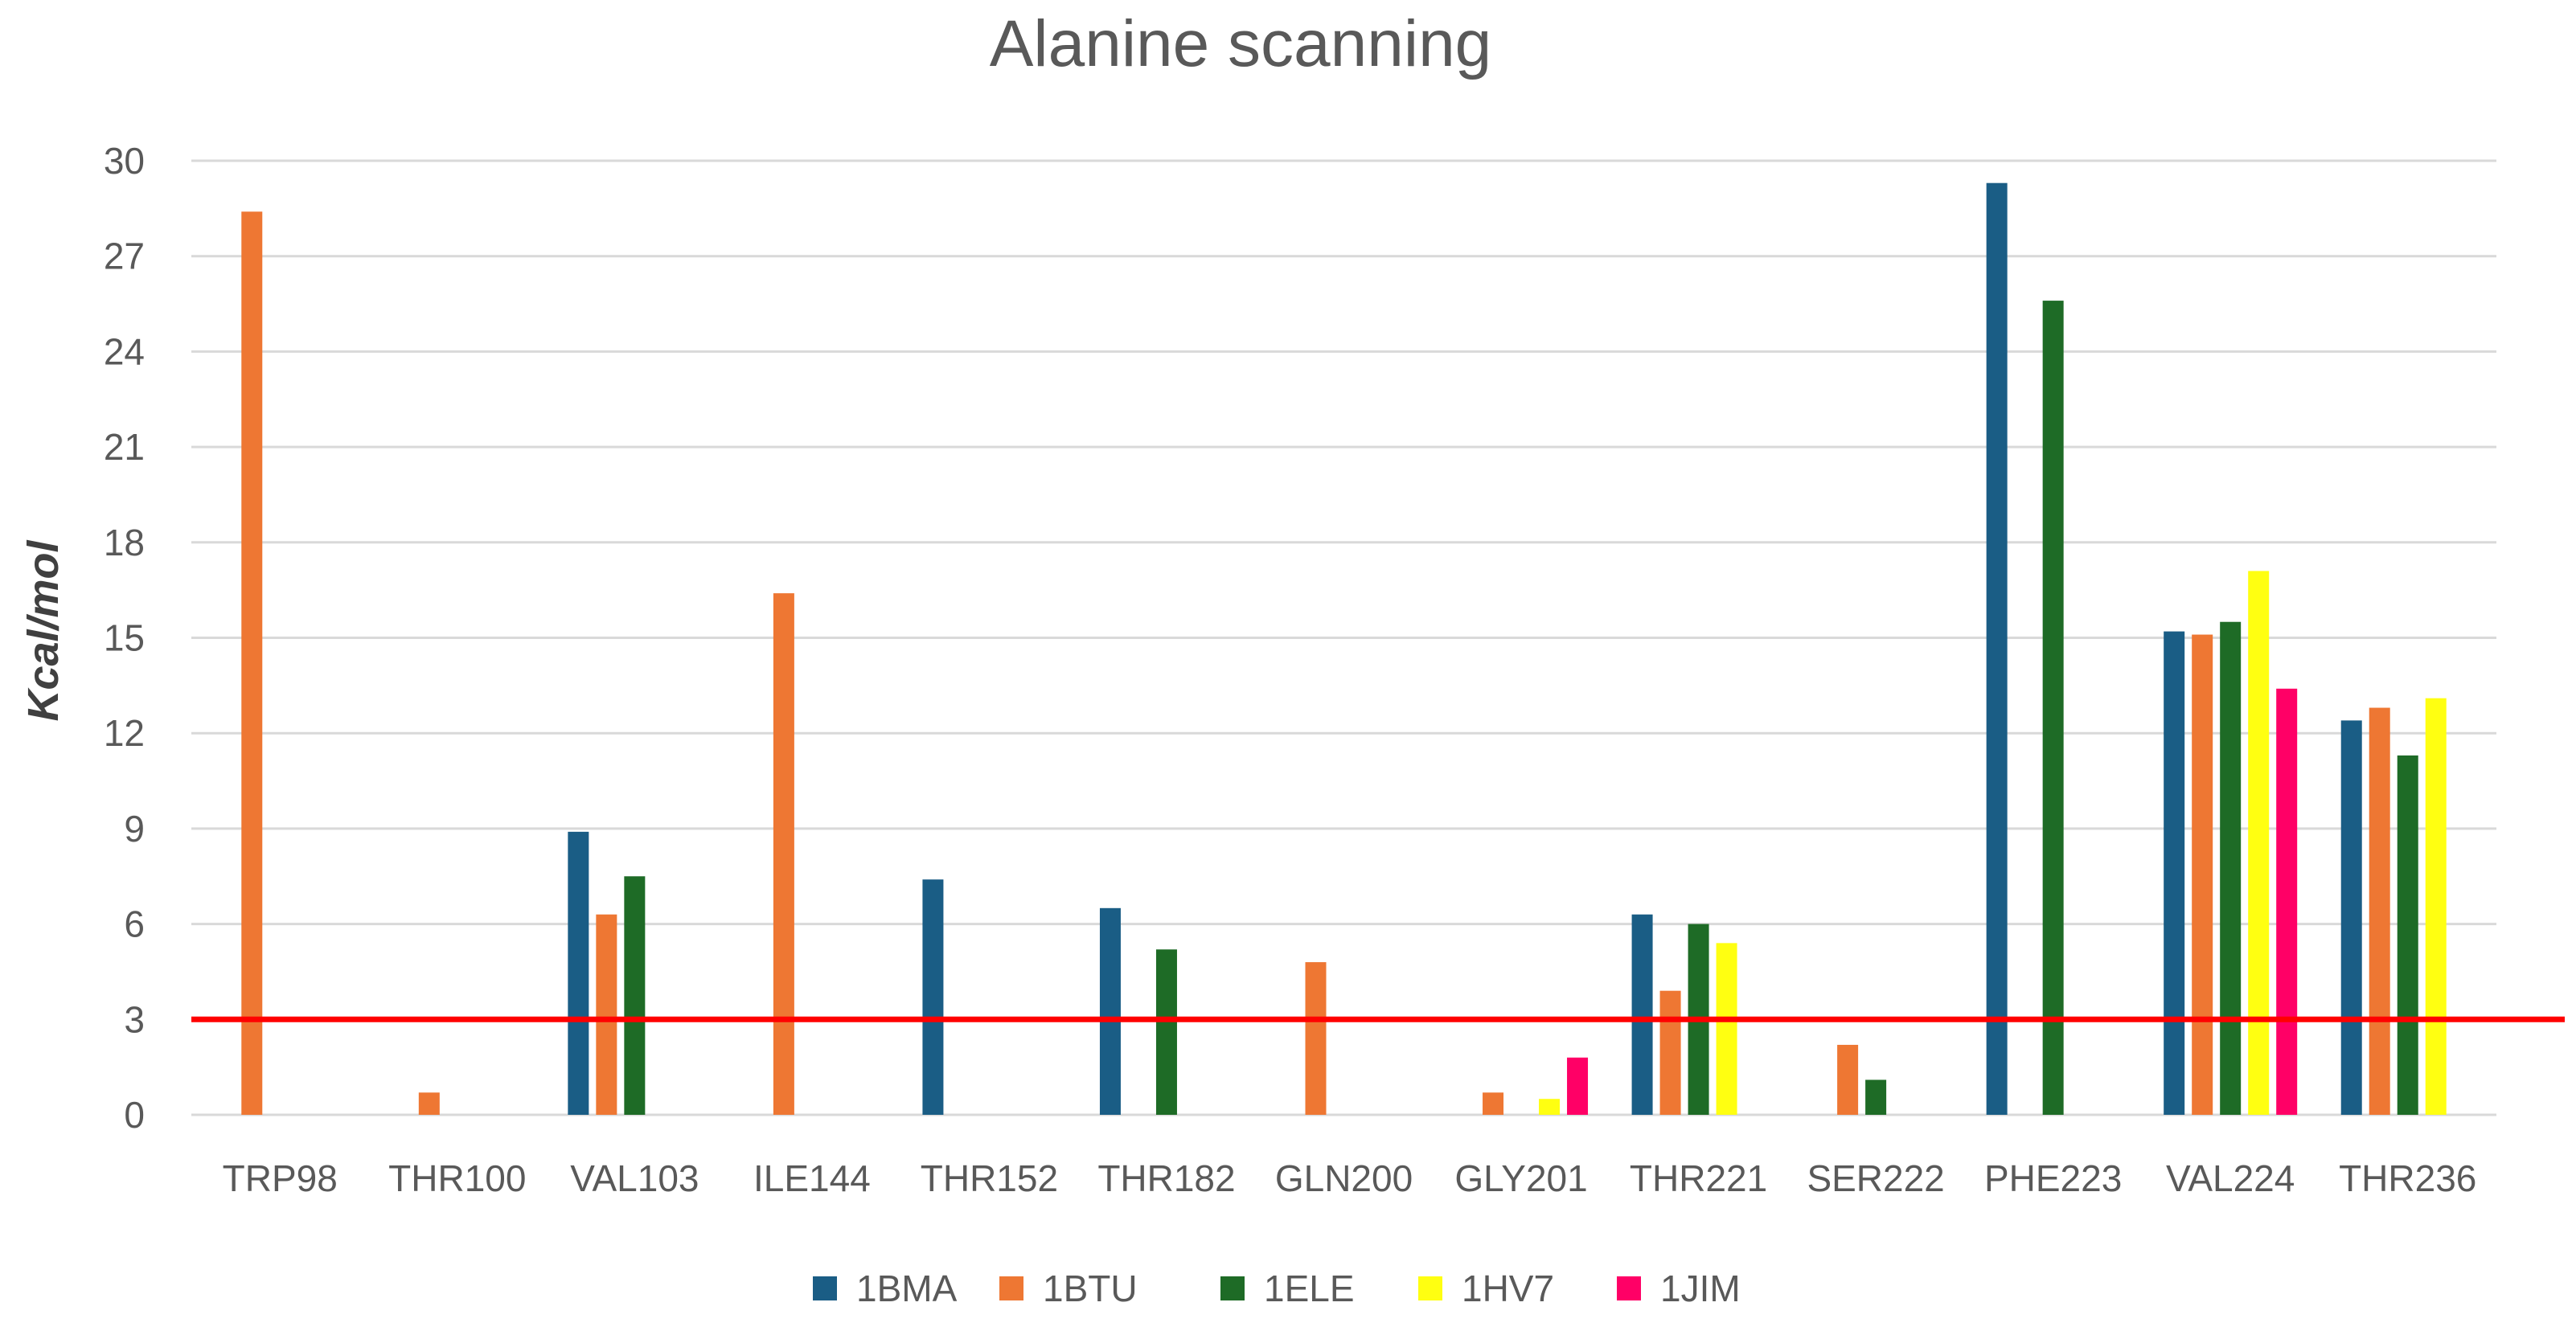  I want to click on legend: 1BMA 1BTU 1ELE 1HV7 1JIM, so click(1277, 1288).